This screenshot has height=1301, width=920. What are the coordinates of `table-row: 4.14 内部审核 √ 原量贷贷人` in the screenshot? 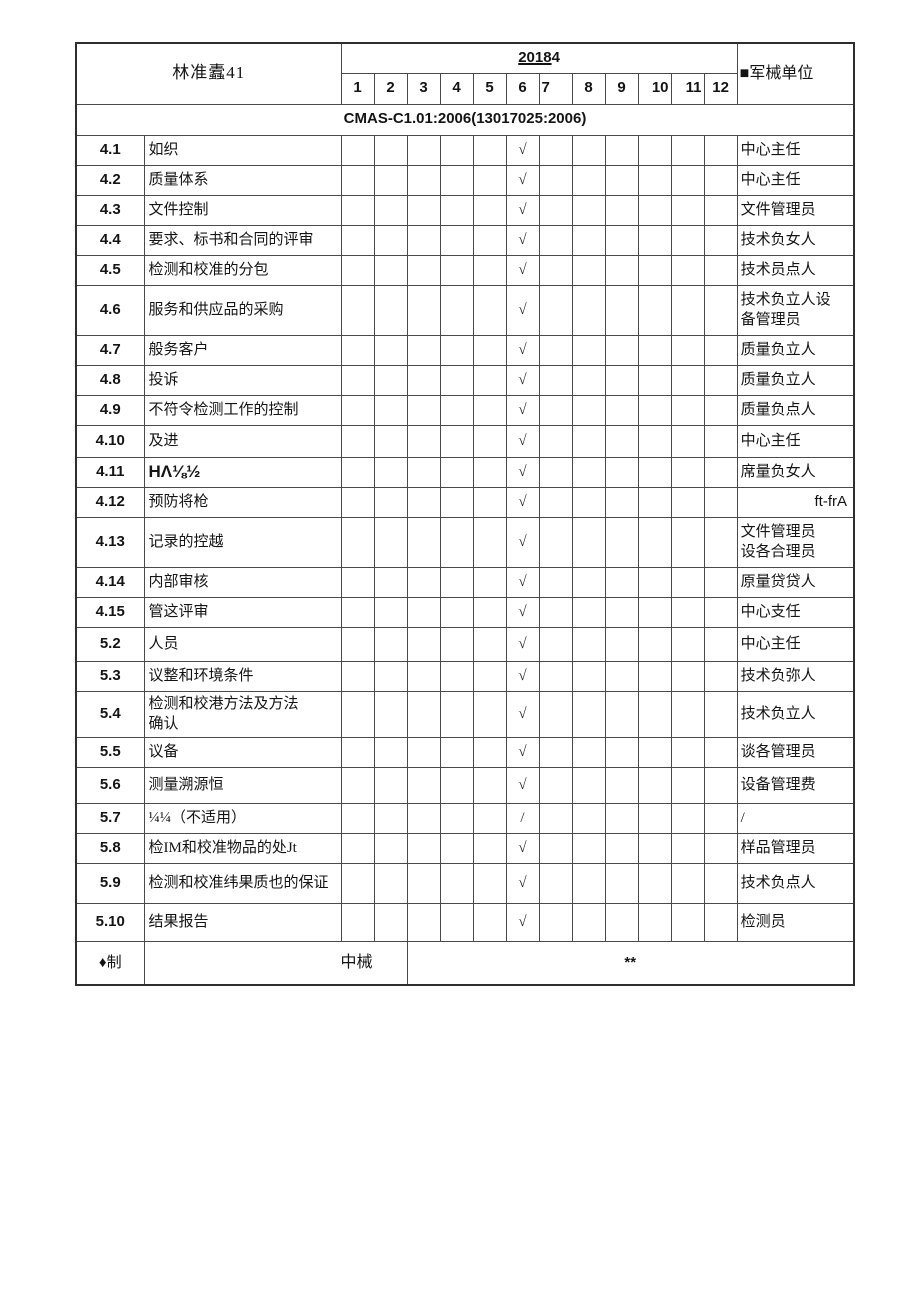 It's located at (465, 582).